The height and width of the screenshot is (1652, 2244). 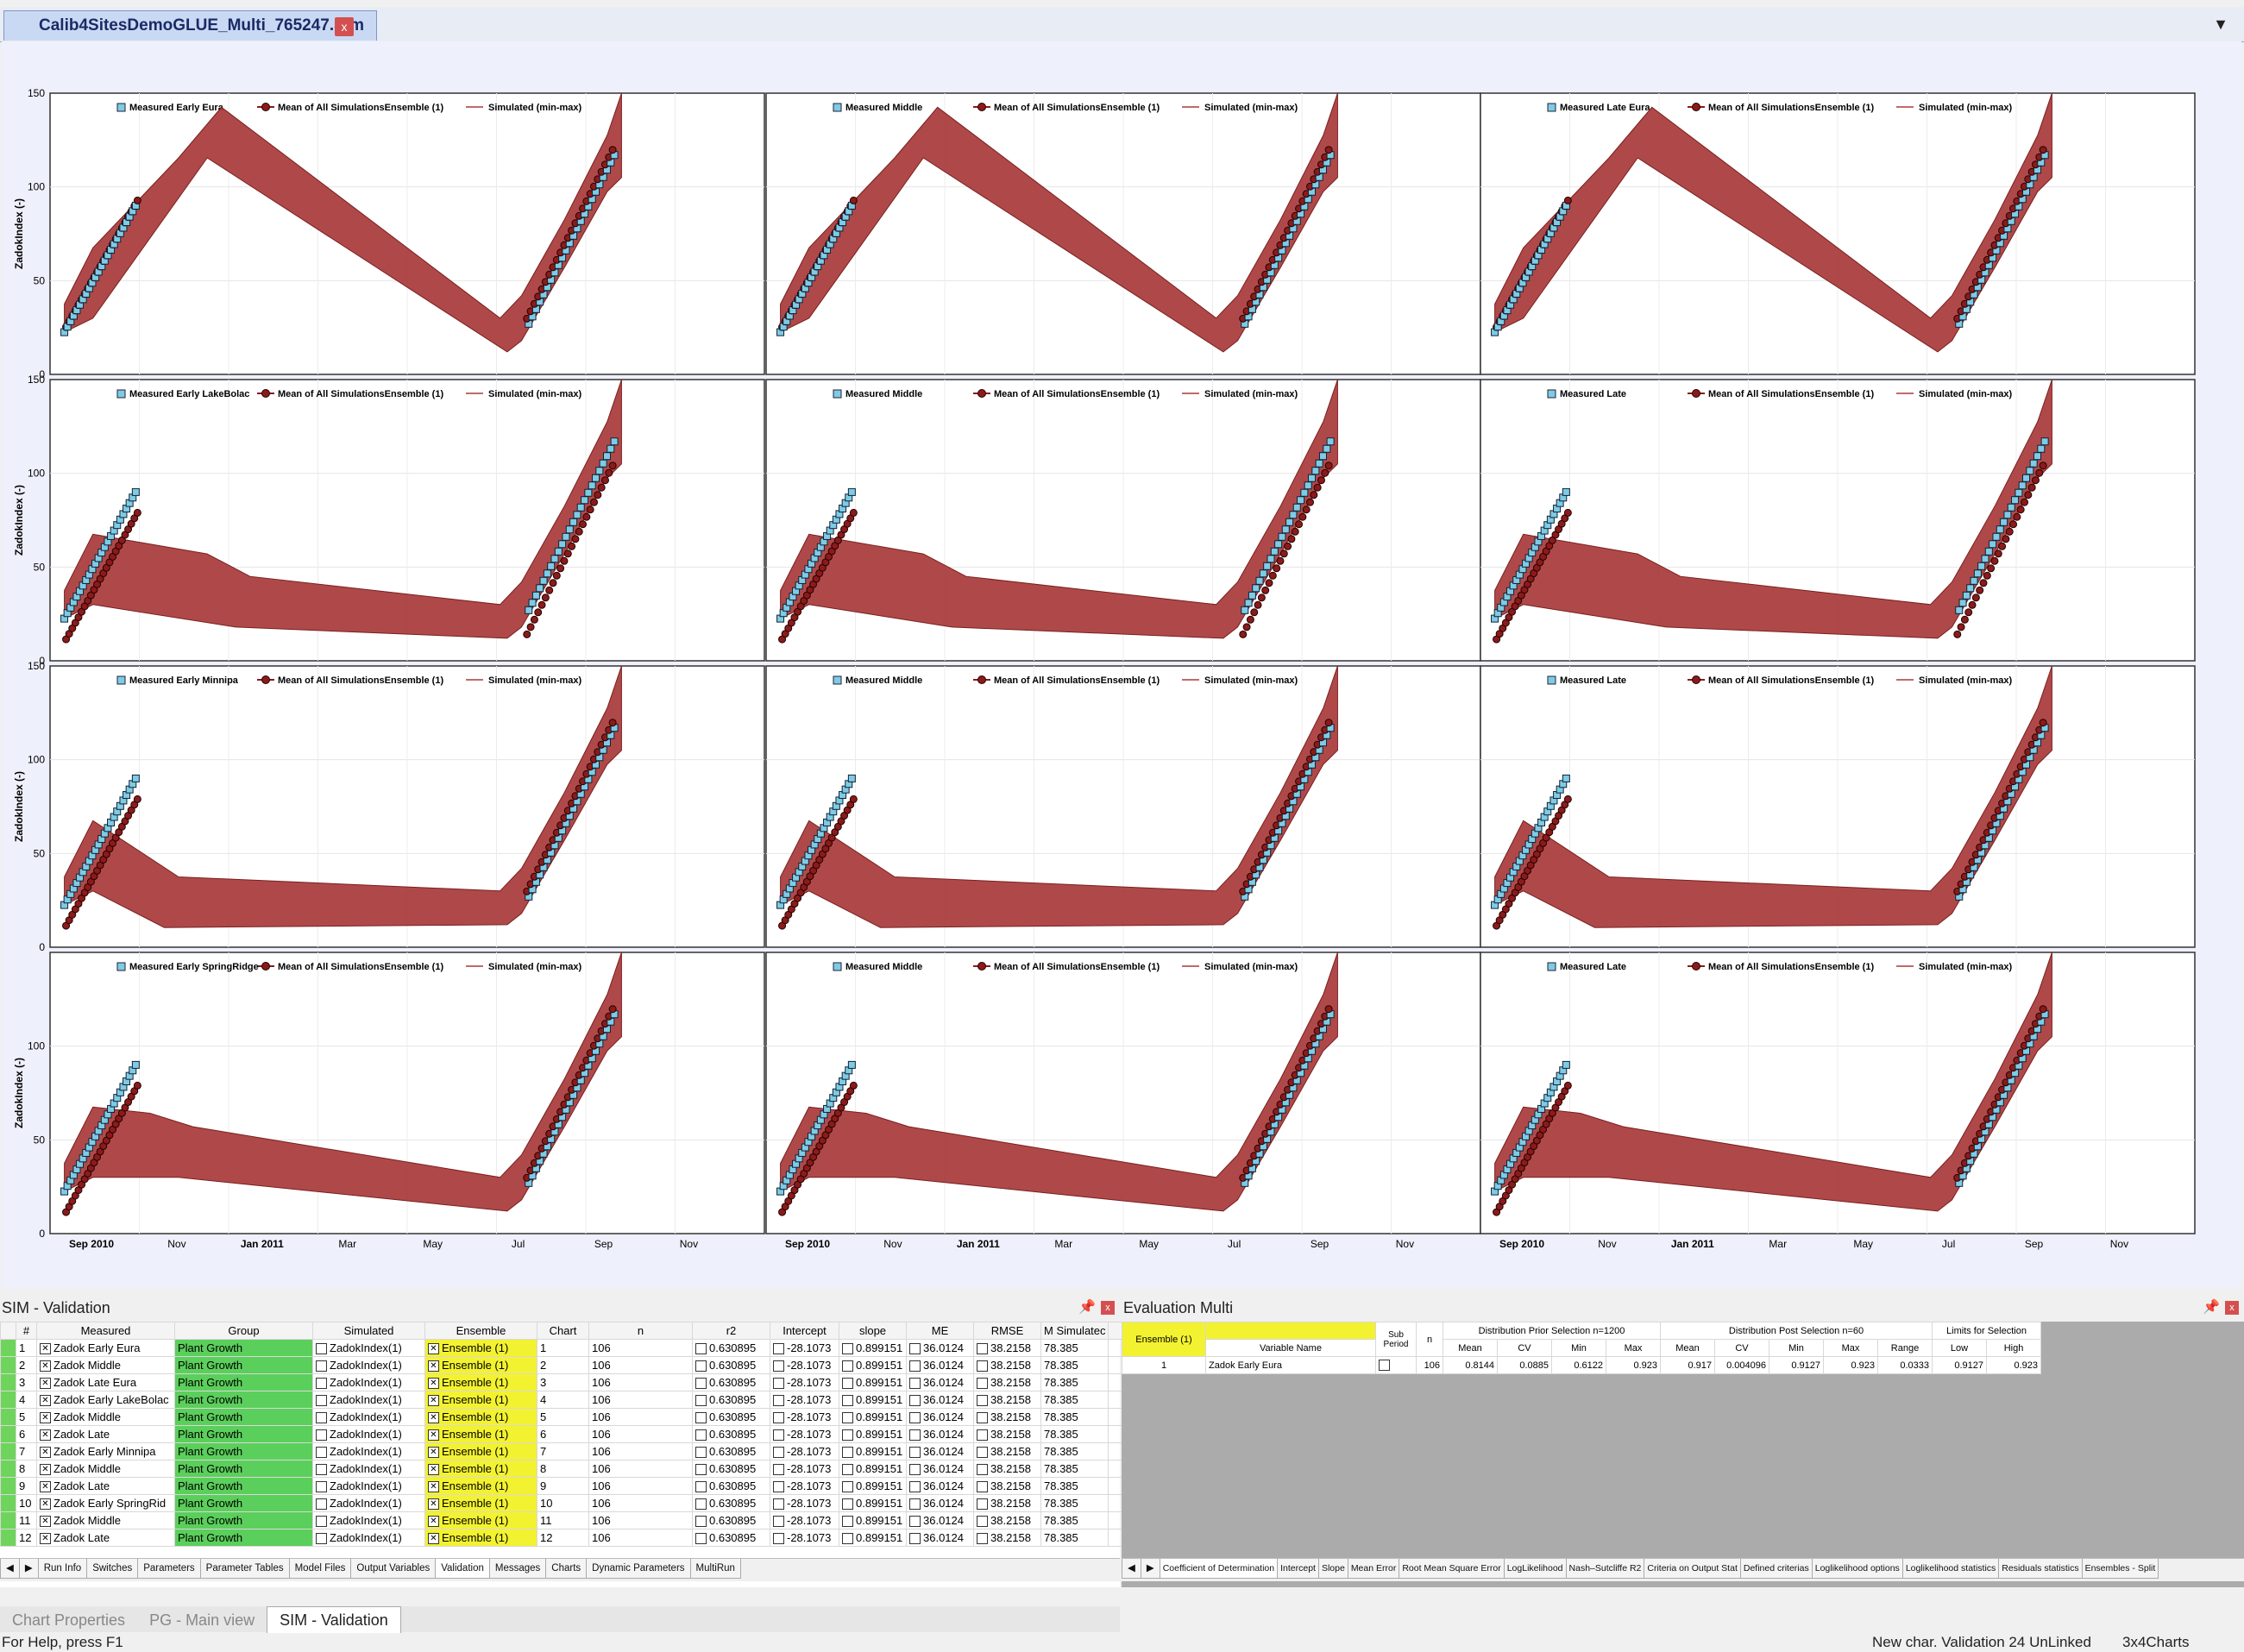 What do you see at coordinates (1075, 1417) in the screenshot?
I see `msim-cell: 78.385` at bounding box center [1075, 1417].